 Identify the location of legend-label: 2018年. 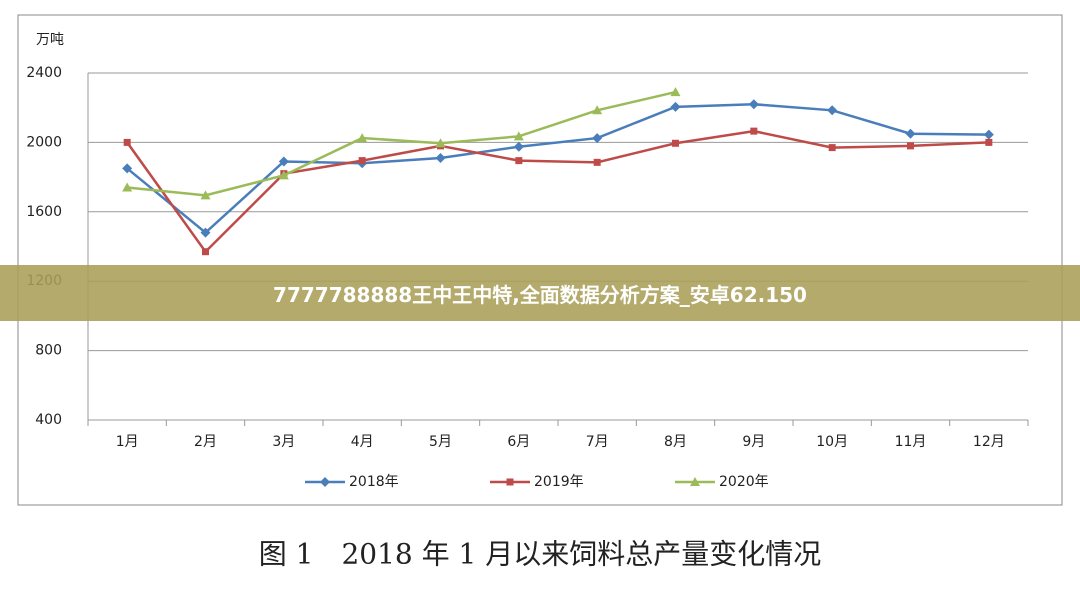
(374, 482).